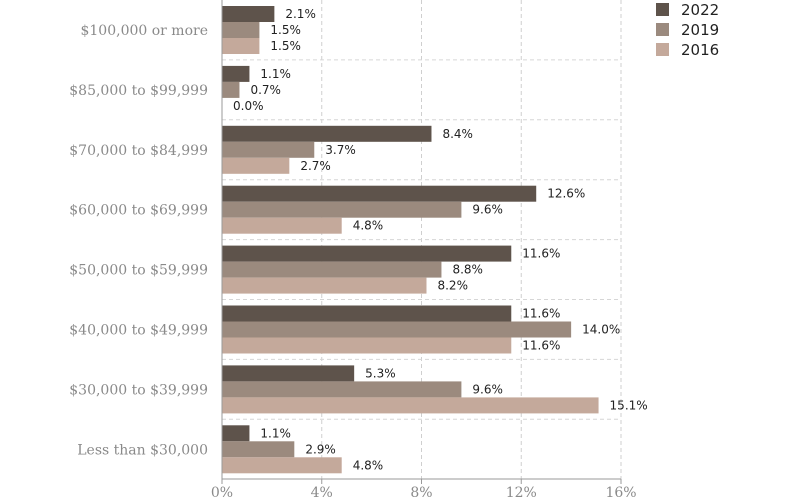 The image size is (800, 500). I want to click on data-label-2016: 0.0%, so click(248, 106).